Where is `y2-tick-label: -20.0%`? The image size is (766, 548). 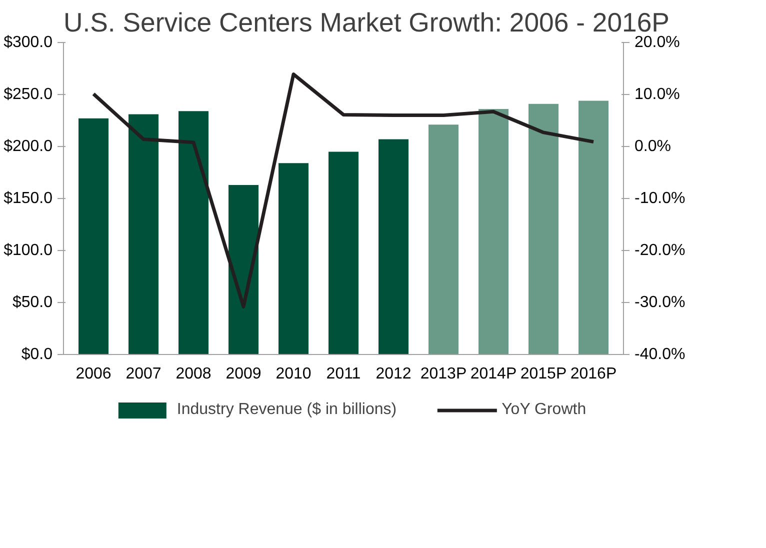 y2-tick-label: -20.0% is located at coordinates (660, 250).